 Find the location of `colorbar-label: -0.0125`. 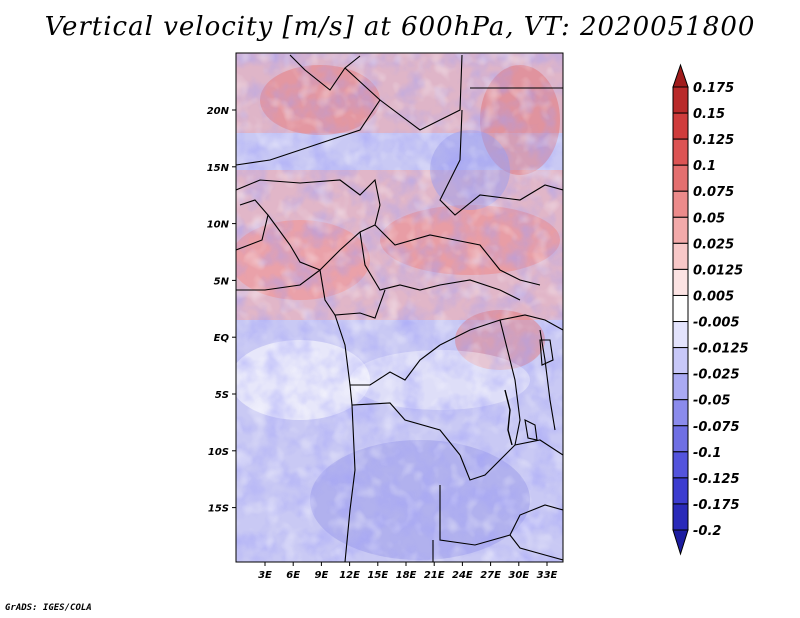

colorbar-label: -0.0125 is located at coordinates (721, 349).